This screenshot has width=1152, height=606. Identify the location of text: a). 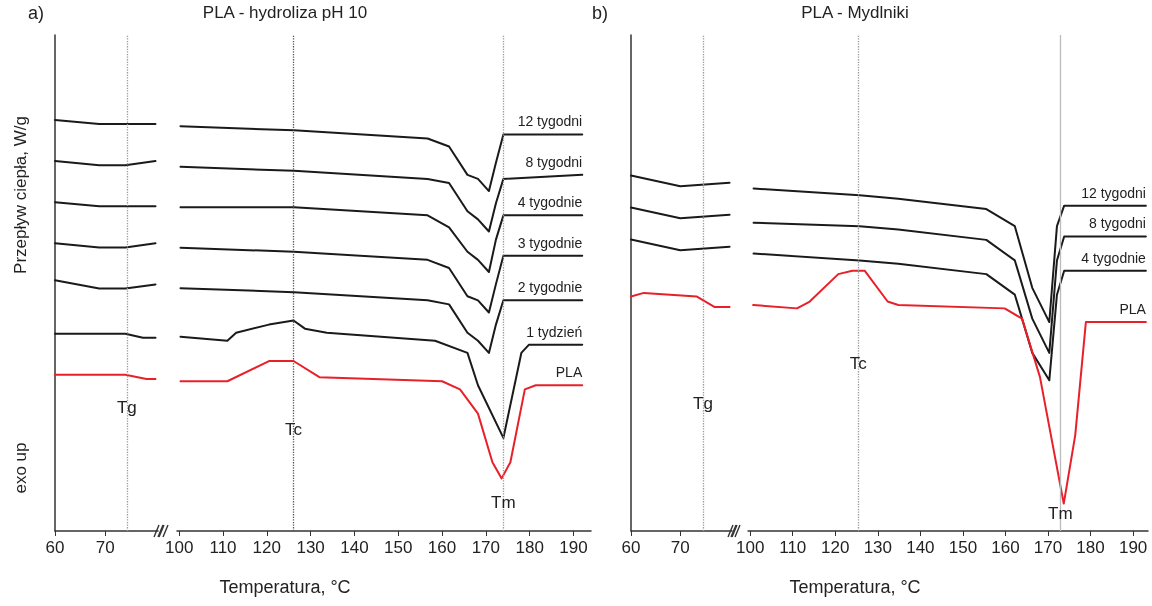
(36, 13).